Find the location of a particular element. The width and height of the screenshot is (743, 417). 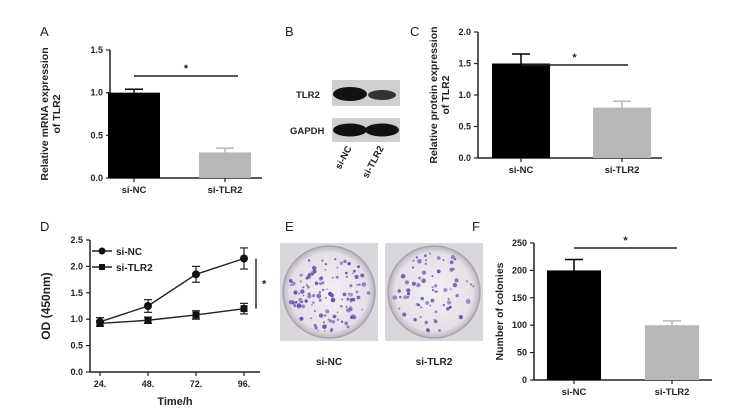

bar-si-NC is located at coordinates (134, 135).